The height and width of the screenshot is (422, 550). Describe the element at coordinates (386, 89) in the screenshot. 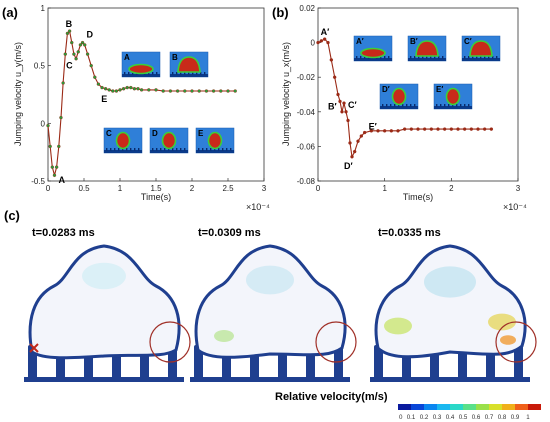

I see `chart-b-inset-label: D′` at that location.